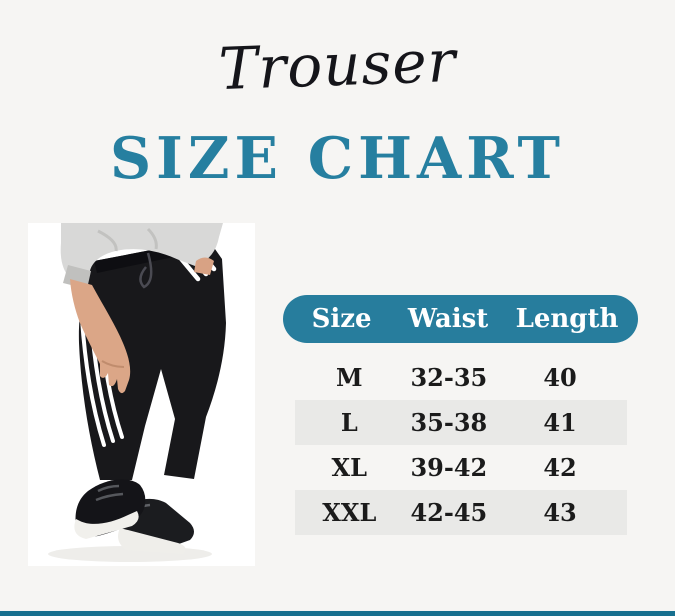  What do you see at coordinates (349, 377) in the screenshot?
I see `cell-size: M` at bounding box center [349, 377].